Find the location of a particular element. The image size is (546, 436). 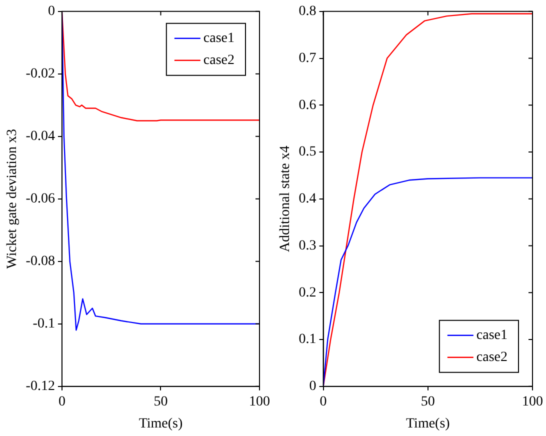

y-tick-label: 0.8 is located at coordinates (307, 12).